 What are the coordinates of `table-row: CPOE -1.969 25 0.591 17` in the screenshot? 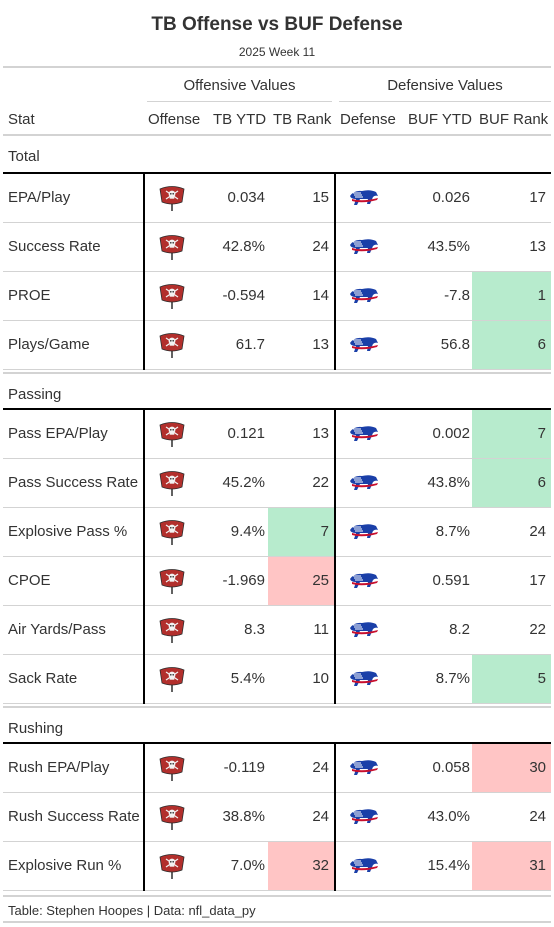 It's located at (277, 581).